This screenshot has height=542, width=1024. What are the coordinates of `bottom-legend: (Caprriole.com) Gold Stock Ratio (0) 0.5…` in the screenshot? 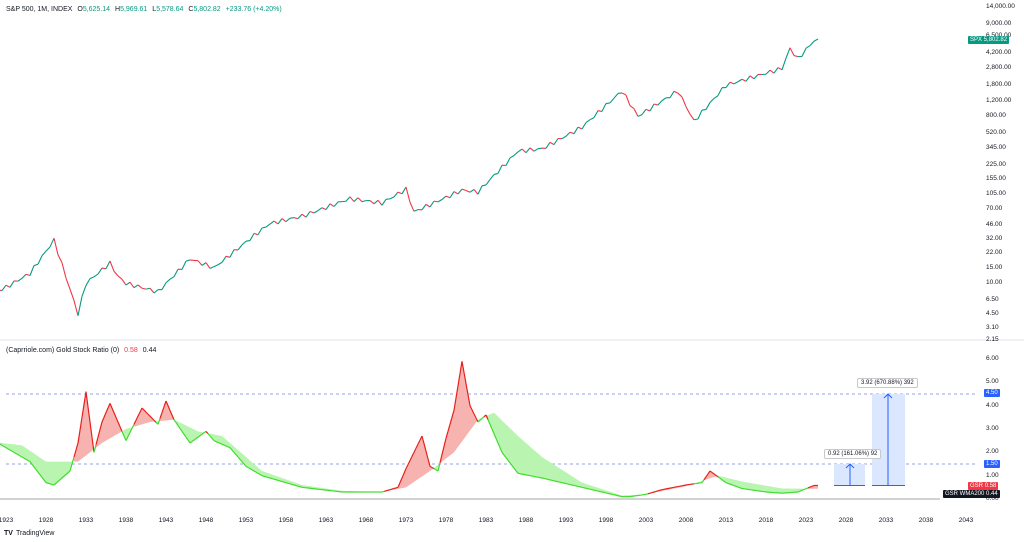 It's located at (82, 350).